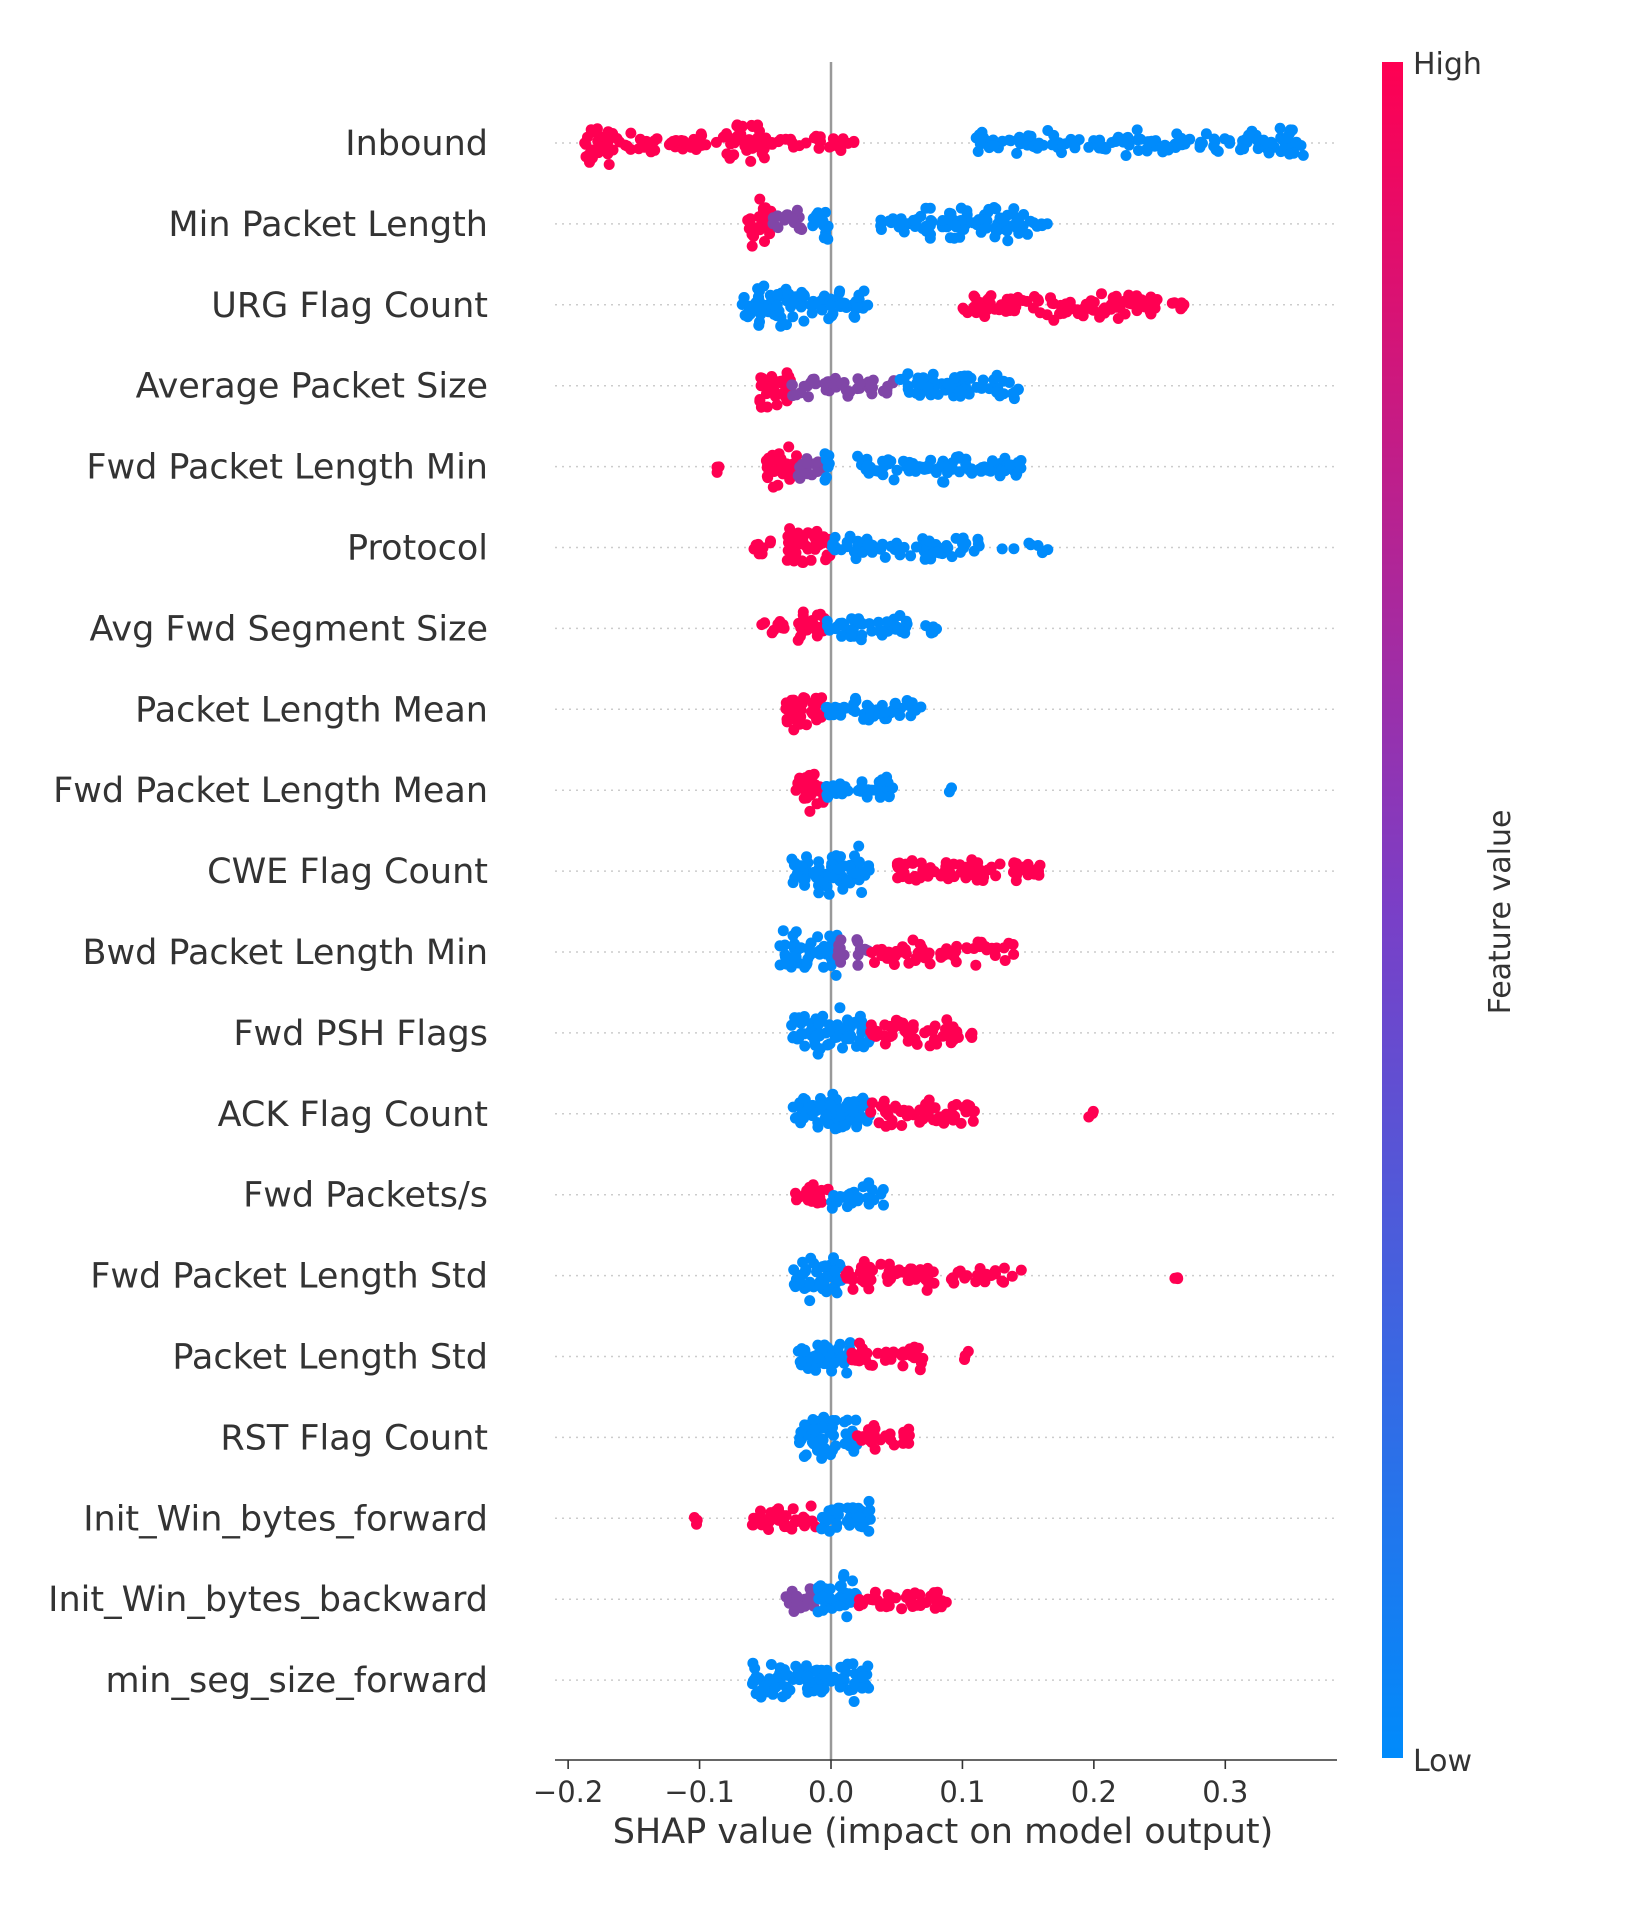 The image size is (1642, 1911). I want to click on feature-label: Average Packet Size, so click(312, 387).